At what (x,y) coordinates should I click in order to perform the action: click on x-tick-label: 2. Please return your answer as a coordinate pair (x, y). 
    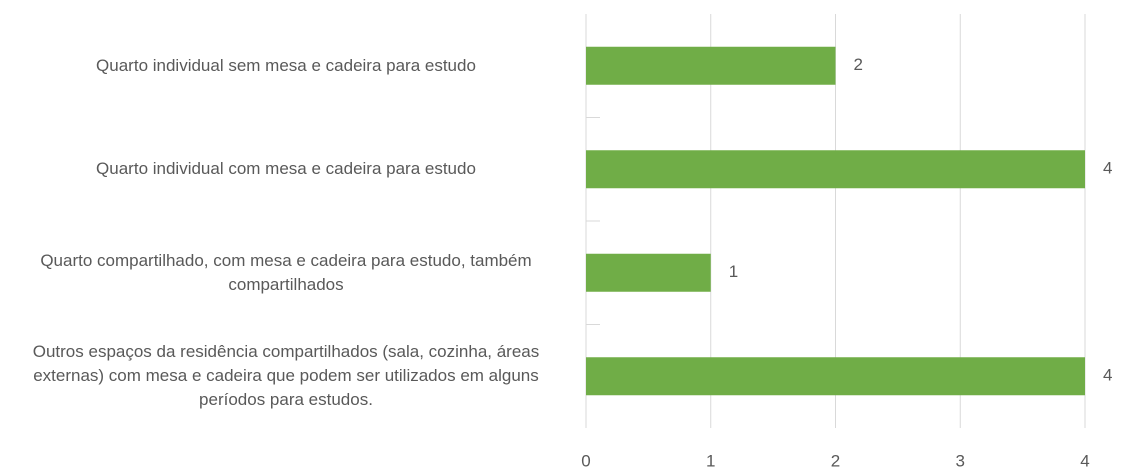
    Looking at the image, I should click on (835, 459).